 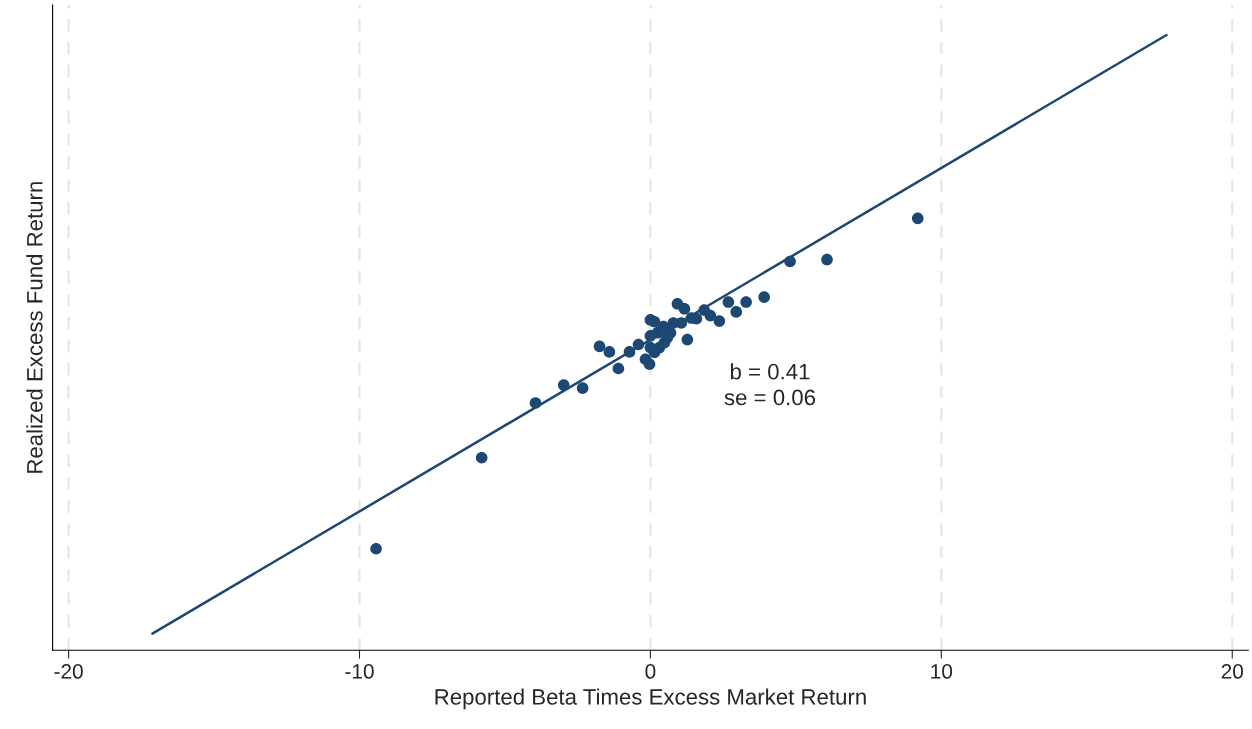 What do you see at coordinates (650, 671) in the screenshot?
I see `x-tick-label: 0` at bounding box center [650, 671].